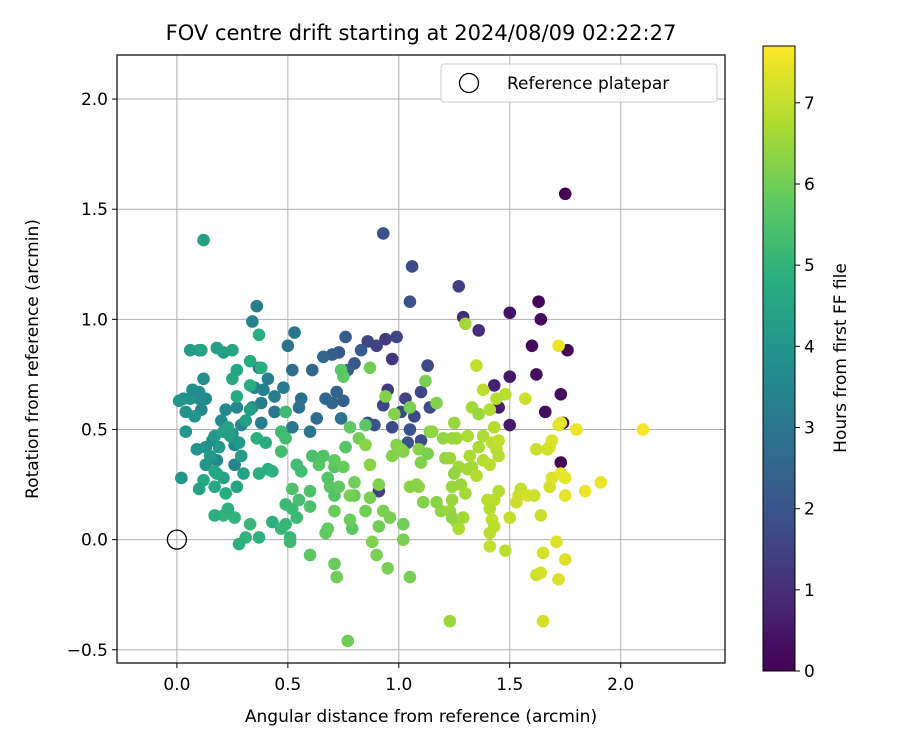 The image size is (900, 754). I want to click on legend-entry-reference: Reference platepar, so click(588, 84).